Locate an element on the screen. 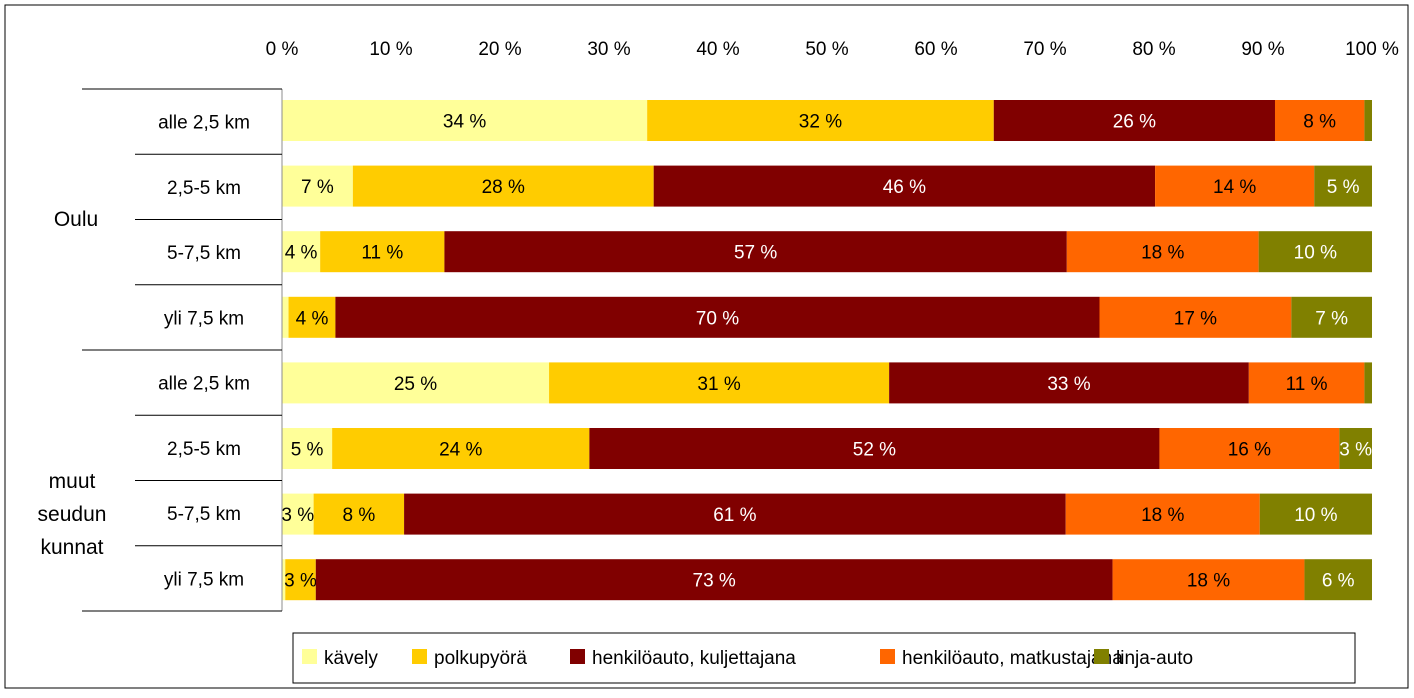 Image resolution: width=1414 pixels, height=698 pixels. x-tick-label: 50 % is located at coordinates (826, 49).